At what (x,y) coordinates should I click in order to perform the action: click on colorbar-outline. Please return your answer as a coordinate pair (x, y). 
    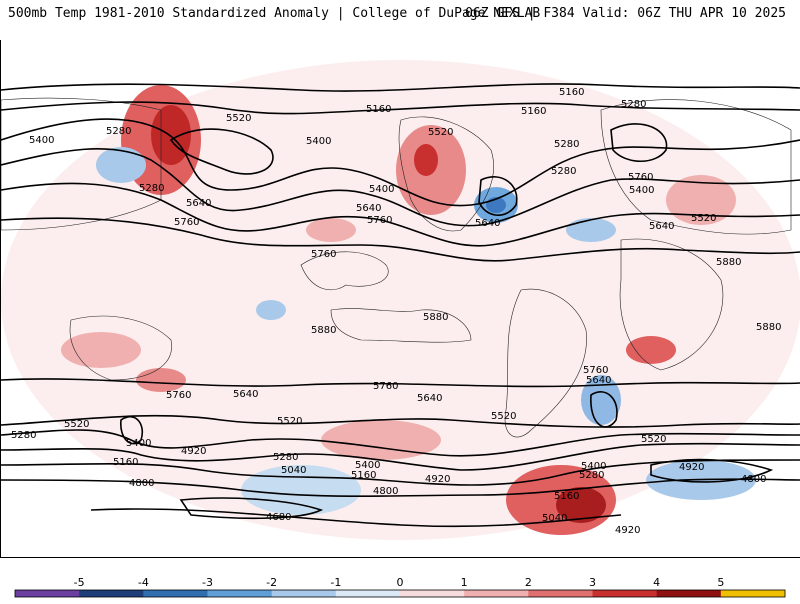
    Looking at the image, I should click on (400, 593).